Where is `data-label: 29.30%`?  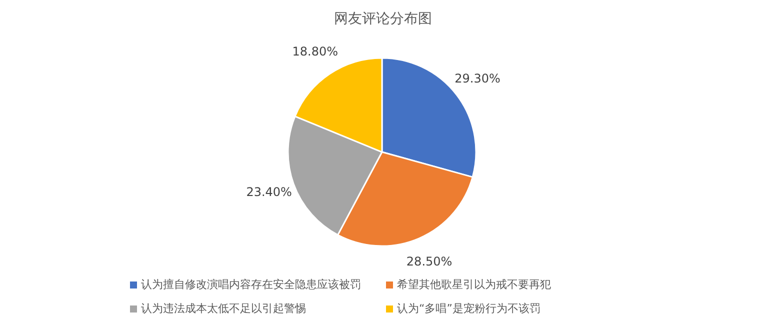 data-label: 29.30% is located at coordinates (477, 79).